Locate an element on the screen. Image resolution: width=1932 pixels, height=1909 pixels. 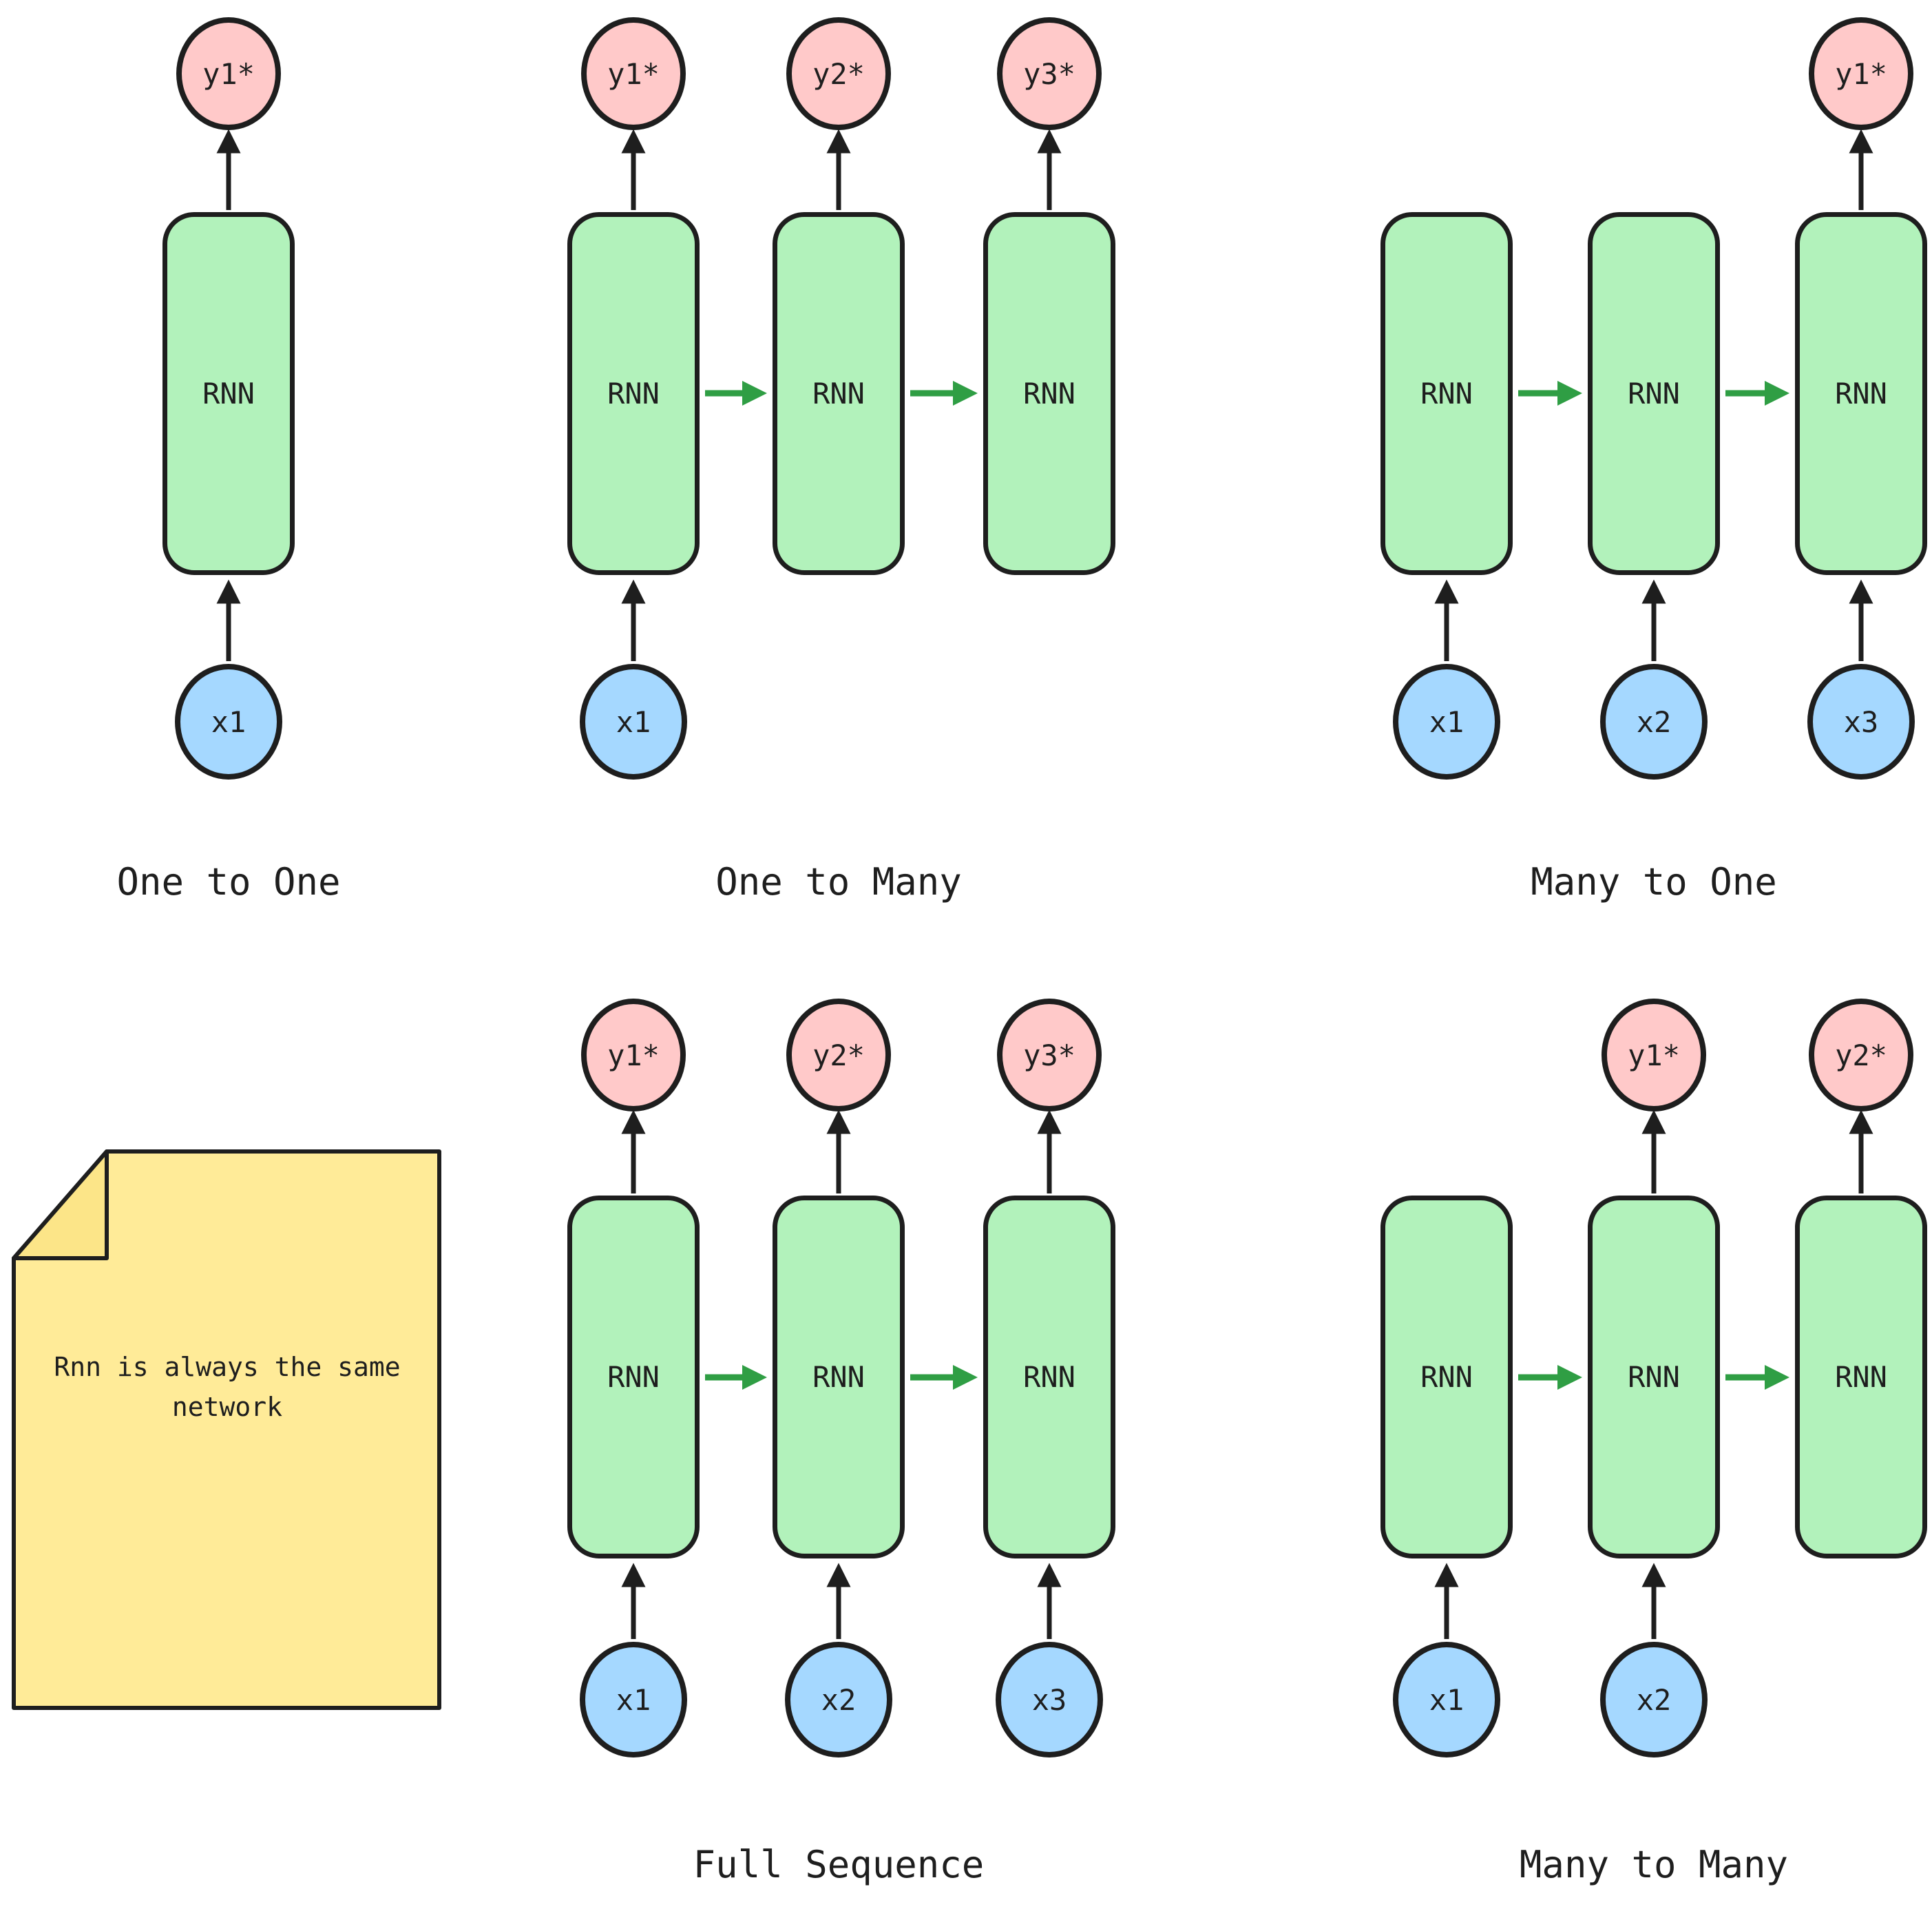
full-sequence-rnn-box-1: RNN is located at coordinates (633, 1377).